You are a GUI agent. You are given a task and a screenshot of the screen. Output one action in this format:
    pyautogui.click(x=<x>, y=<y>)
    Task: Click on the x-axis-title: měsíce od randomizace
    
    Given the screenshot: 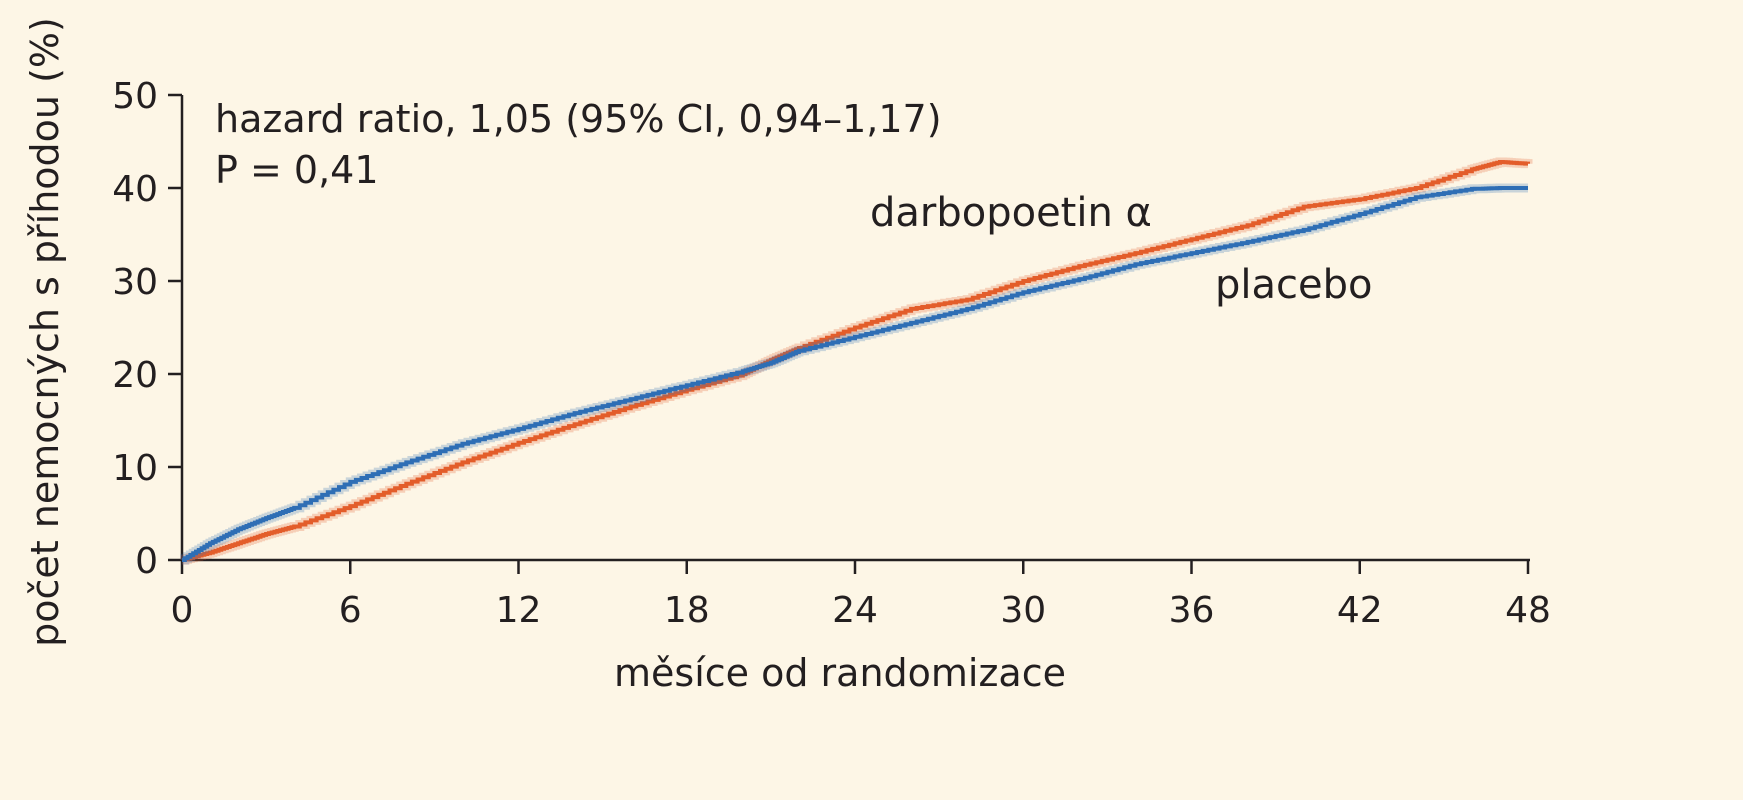 What is the action you would take?
    pyautogui.click(x=840, y=673)
    